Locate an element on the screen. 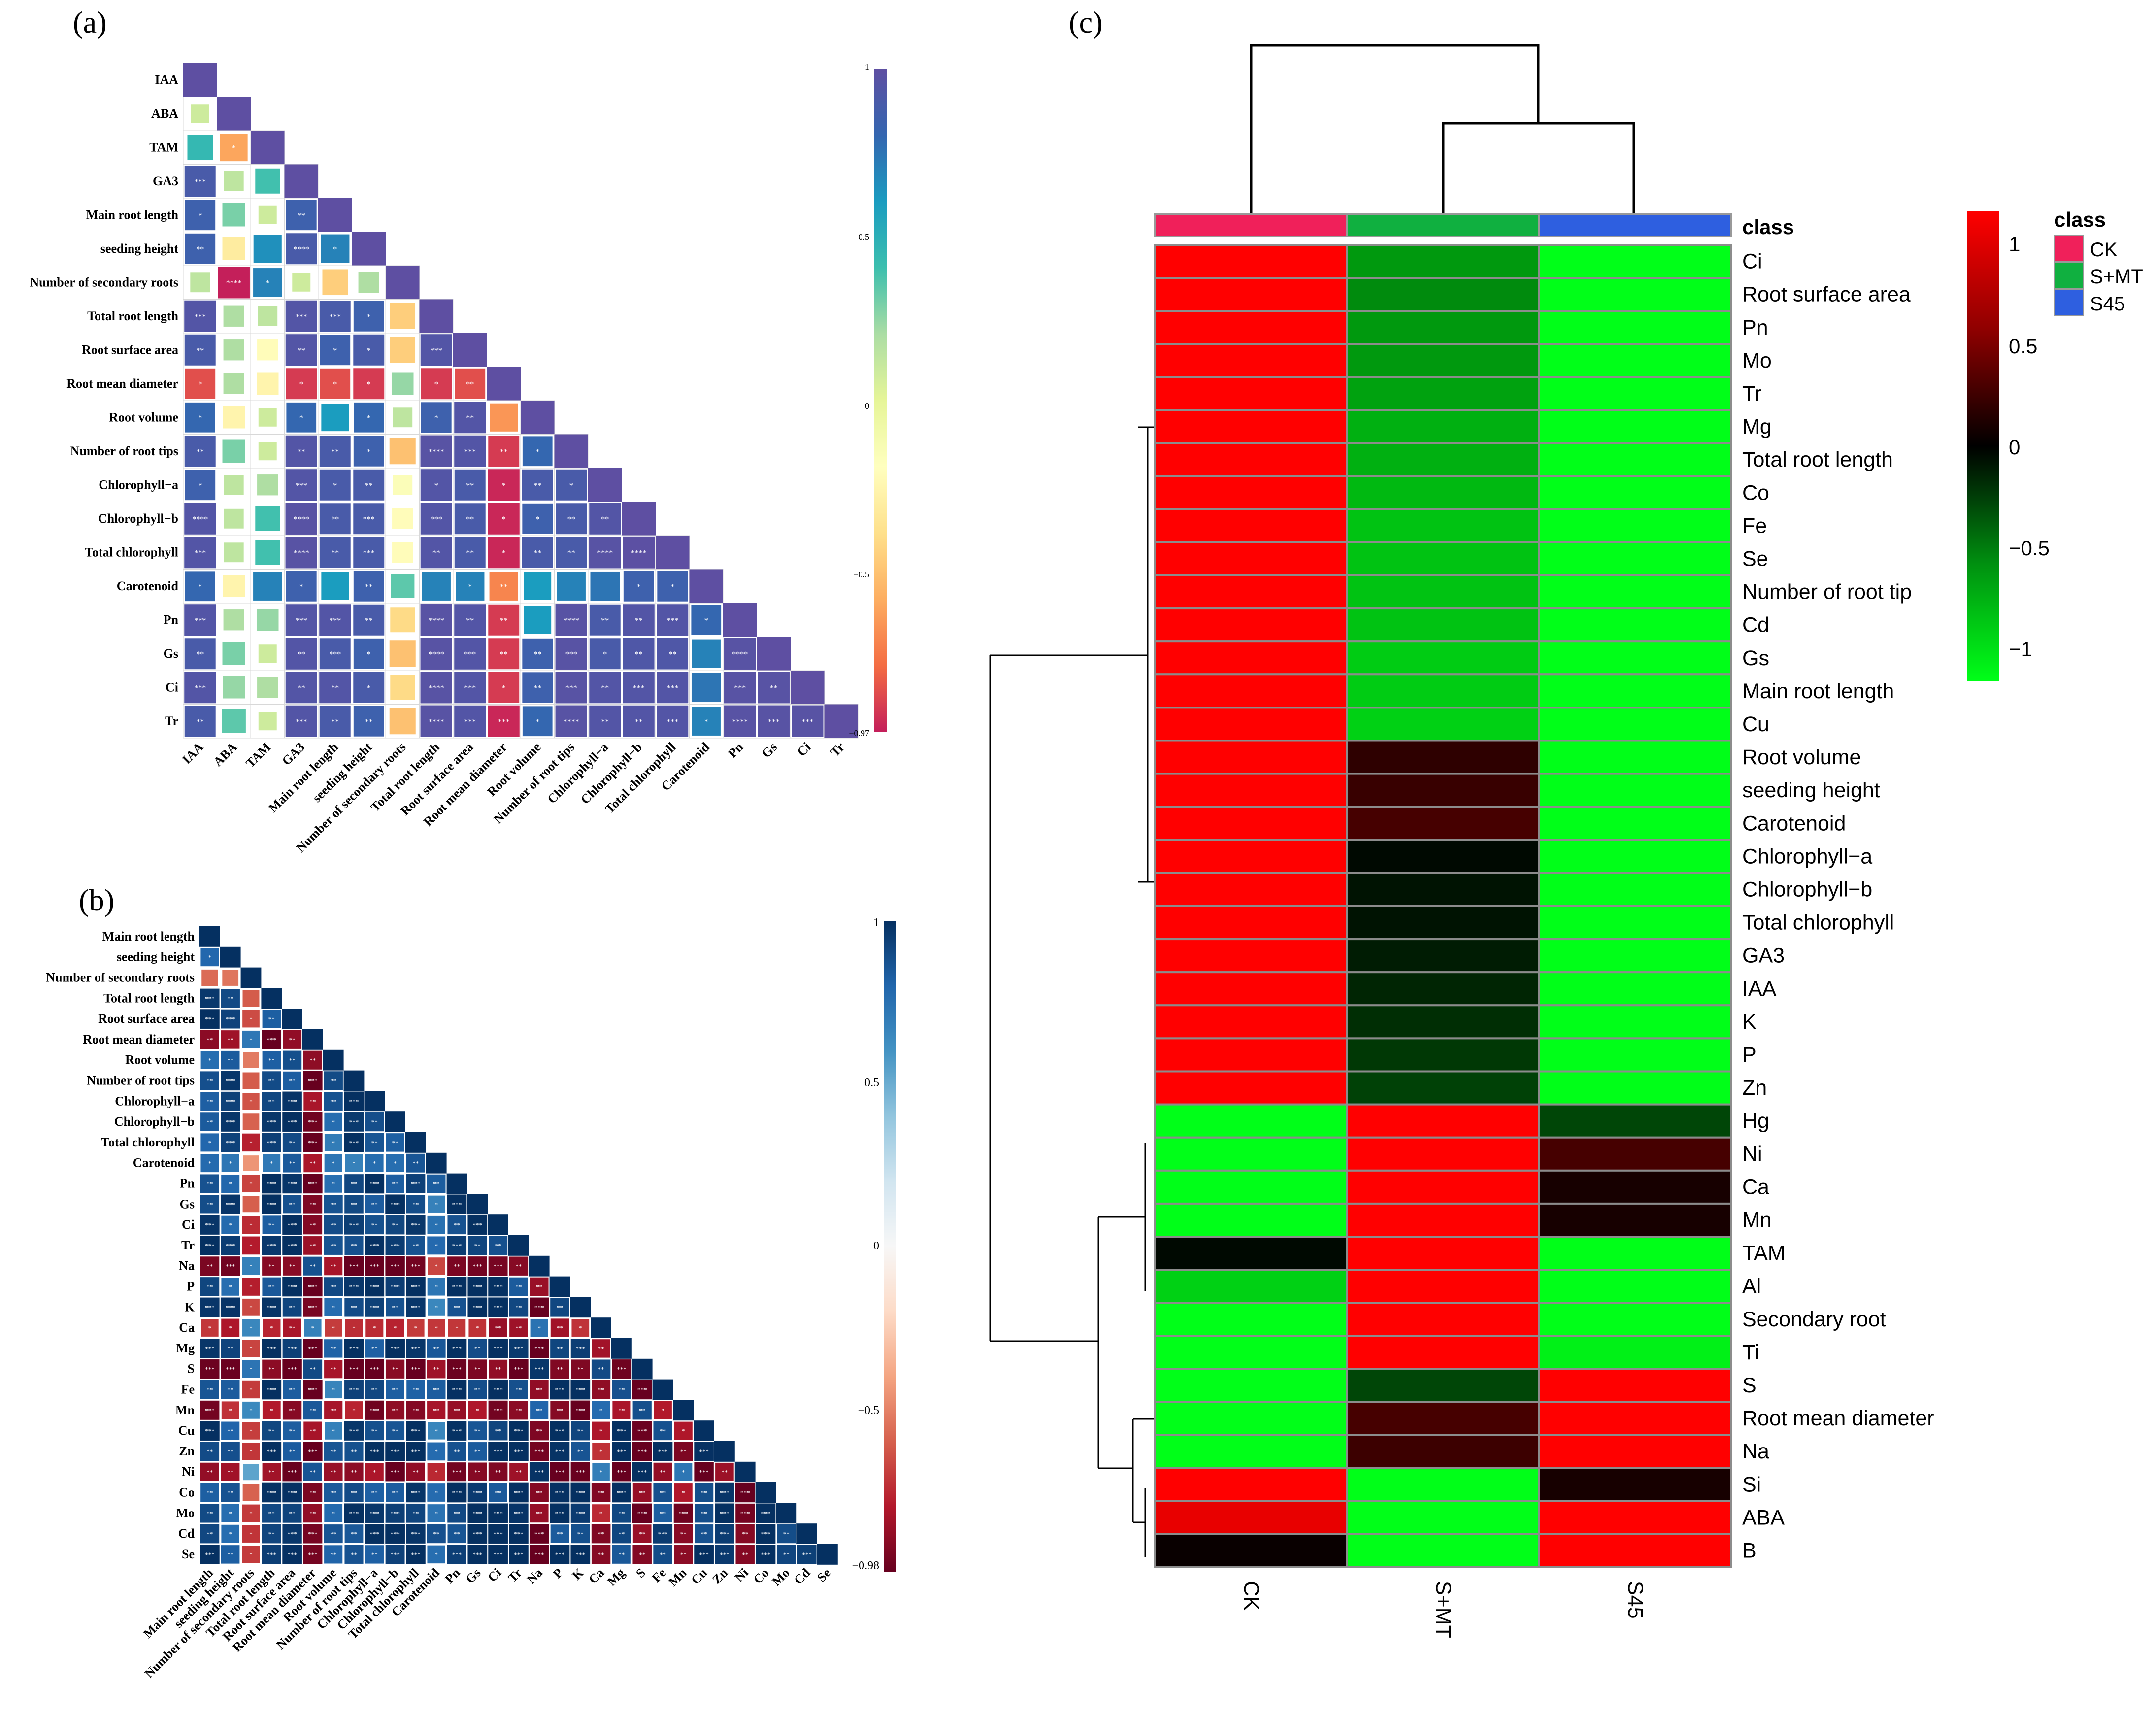 This screenshot has width=2156, height=1717. row-label-seeding-height: seeding height is located at coordinates (1811, 790).